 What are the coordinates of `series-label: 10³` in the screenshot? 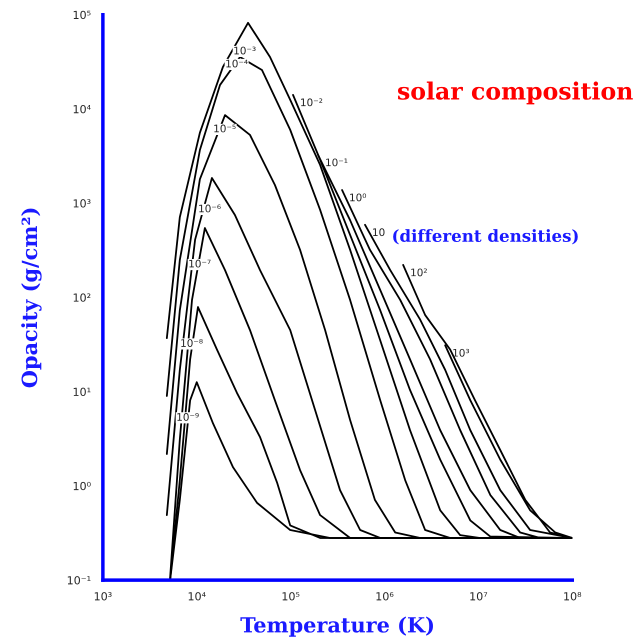 It's located at (461, 352).